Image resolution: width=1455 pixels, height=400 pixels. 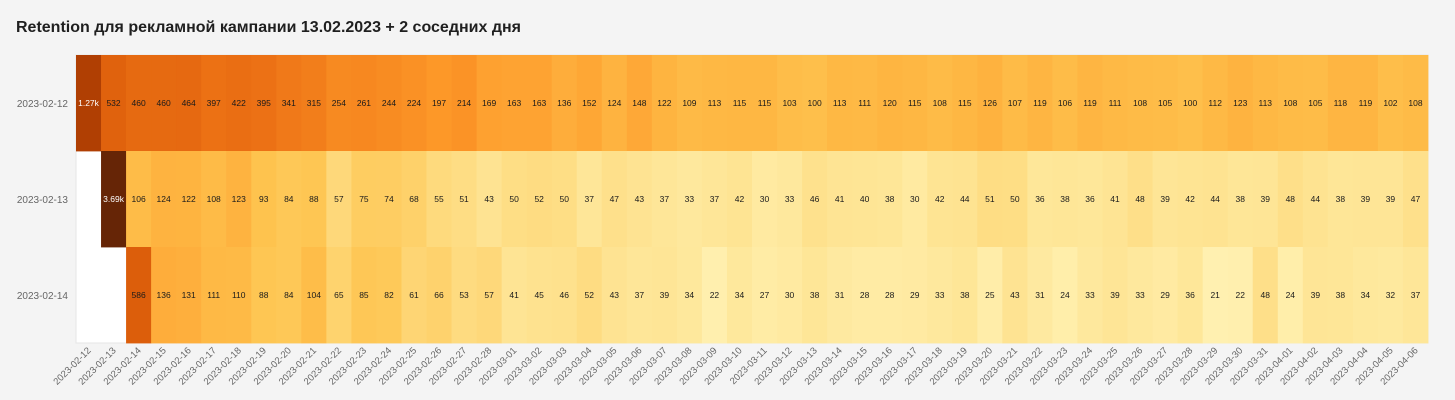 I want to click on cell-value-label: 532, so click(x=113, y=103).